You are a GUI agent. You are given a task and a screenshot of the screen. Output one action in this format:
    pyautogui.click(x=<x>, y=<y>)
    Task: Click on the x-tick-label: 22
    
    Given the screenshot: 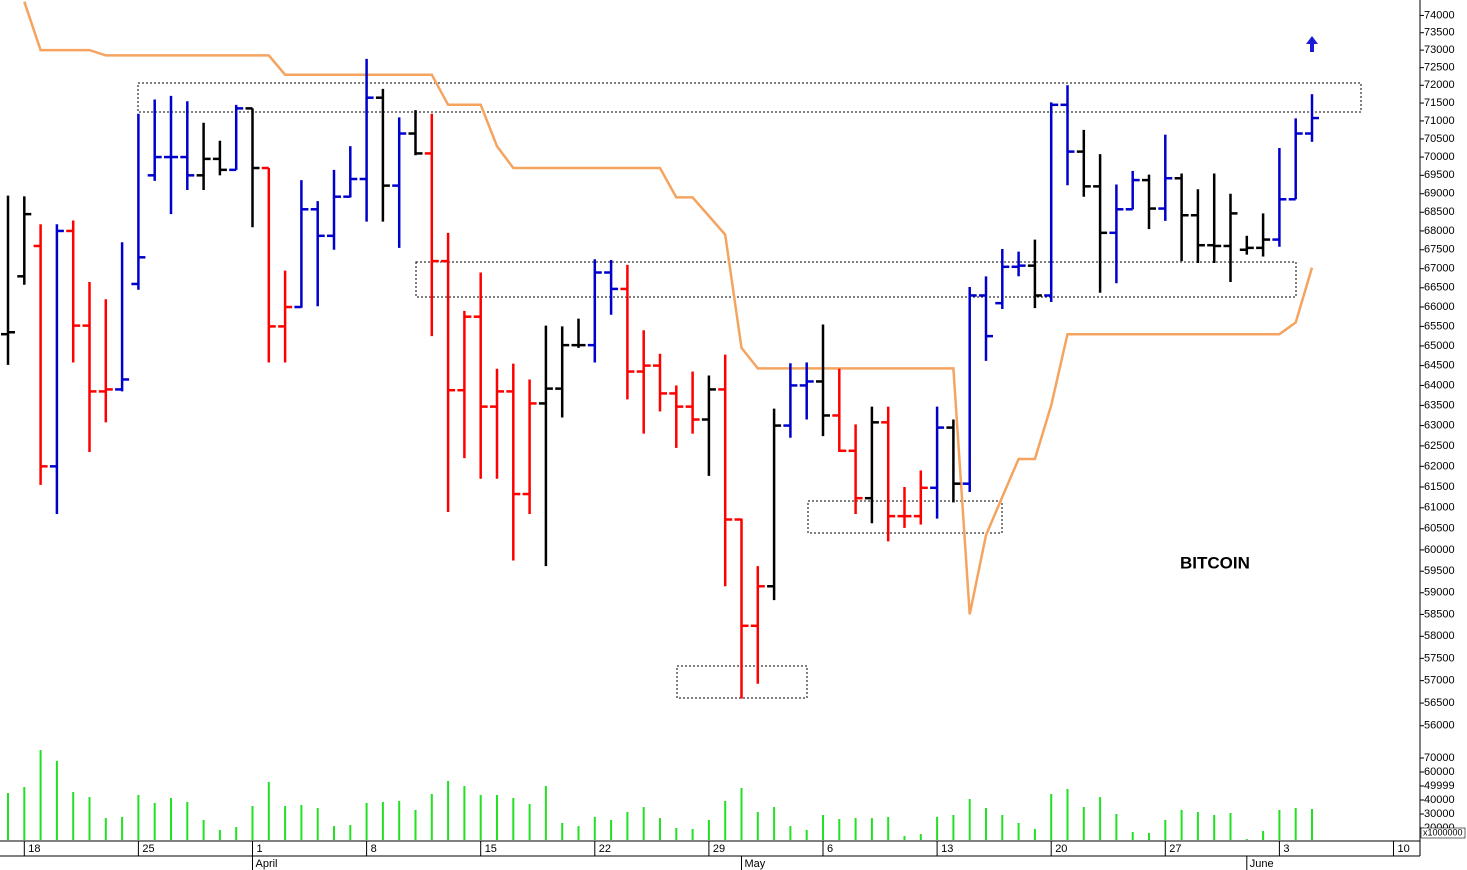 What is the action you would take?
    pyautogui.click(x=605, y=849)
    